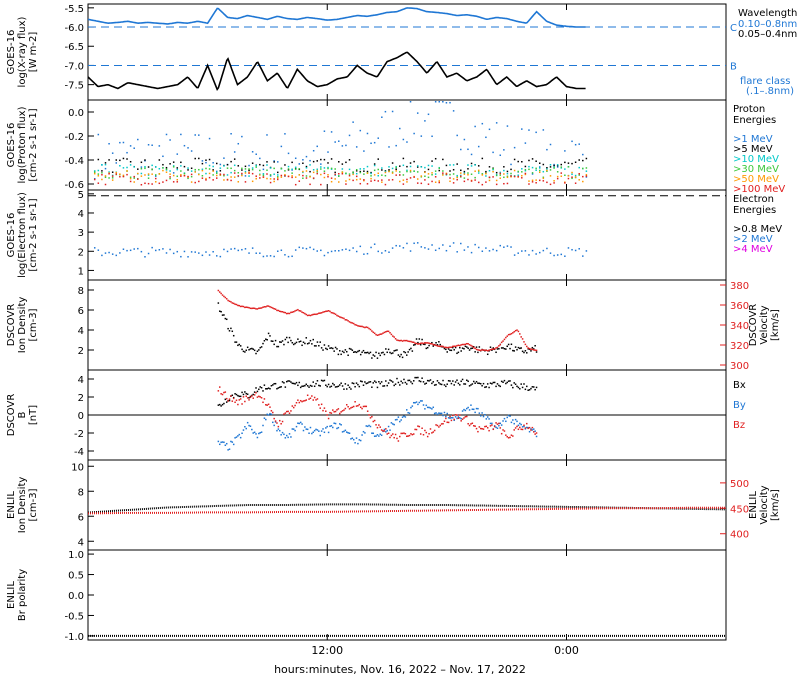  I want to click on y-tick-label: 8, so click(81, 492).